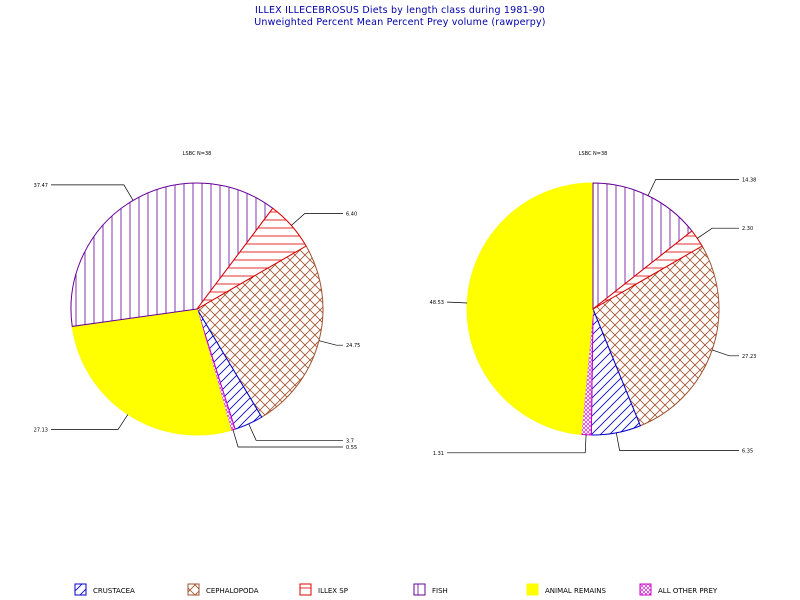 This screenshot has height=600, width=800. What do you see at coordinates (749, 357) in the screenshot?
I see `slice-label-cephalopoda: 27.23` at bounding box center [749, 357].